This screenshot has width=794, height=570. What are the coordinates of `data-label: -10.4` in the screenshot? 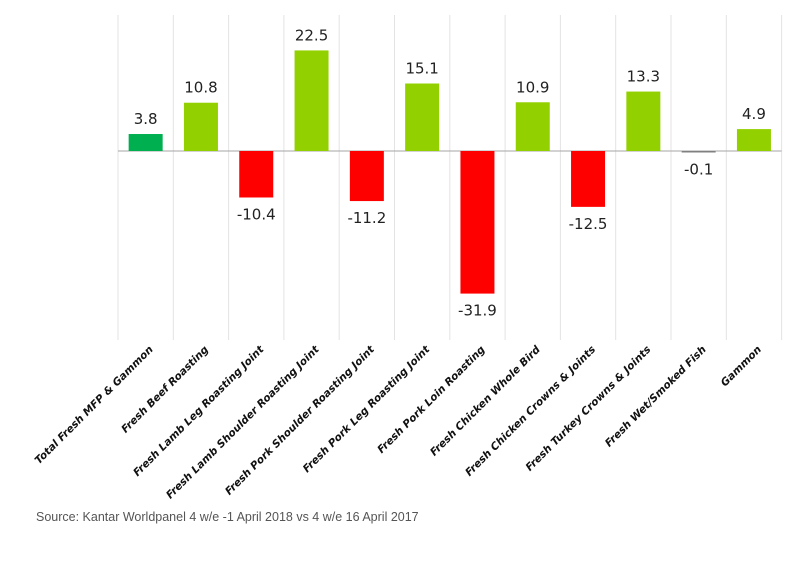 It's located at (256, 214).